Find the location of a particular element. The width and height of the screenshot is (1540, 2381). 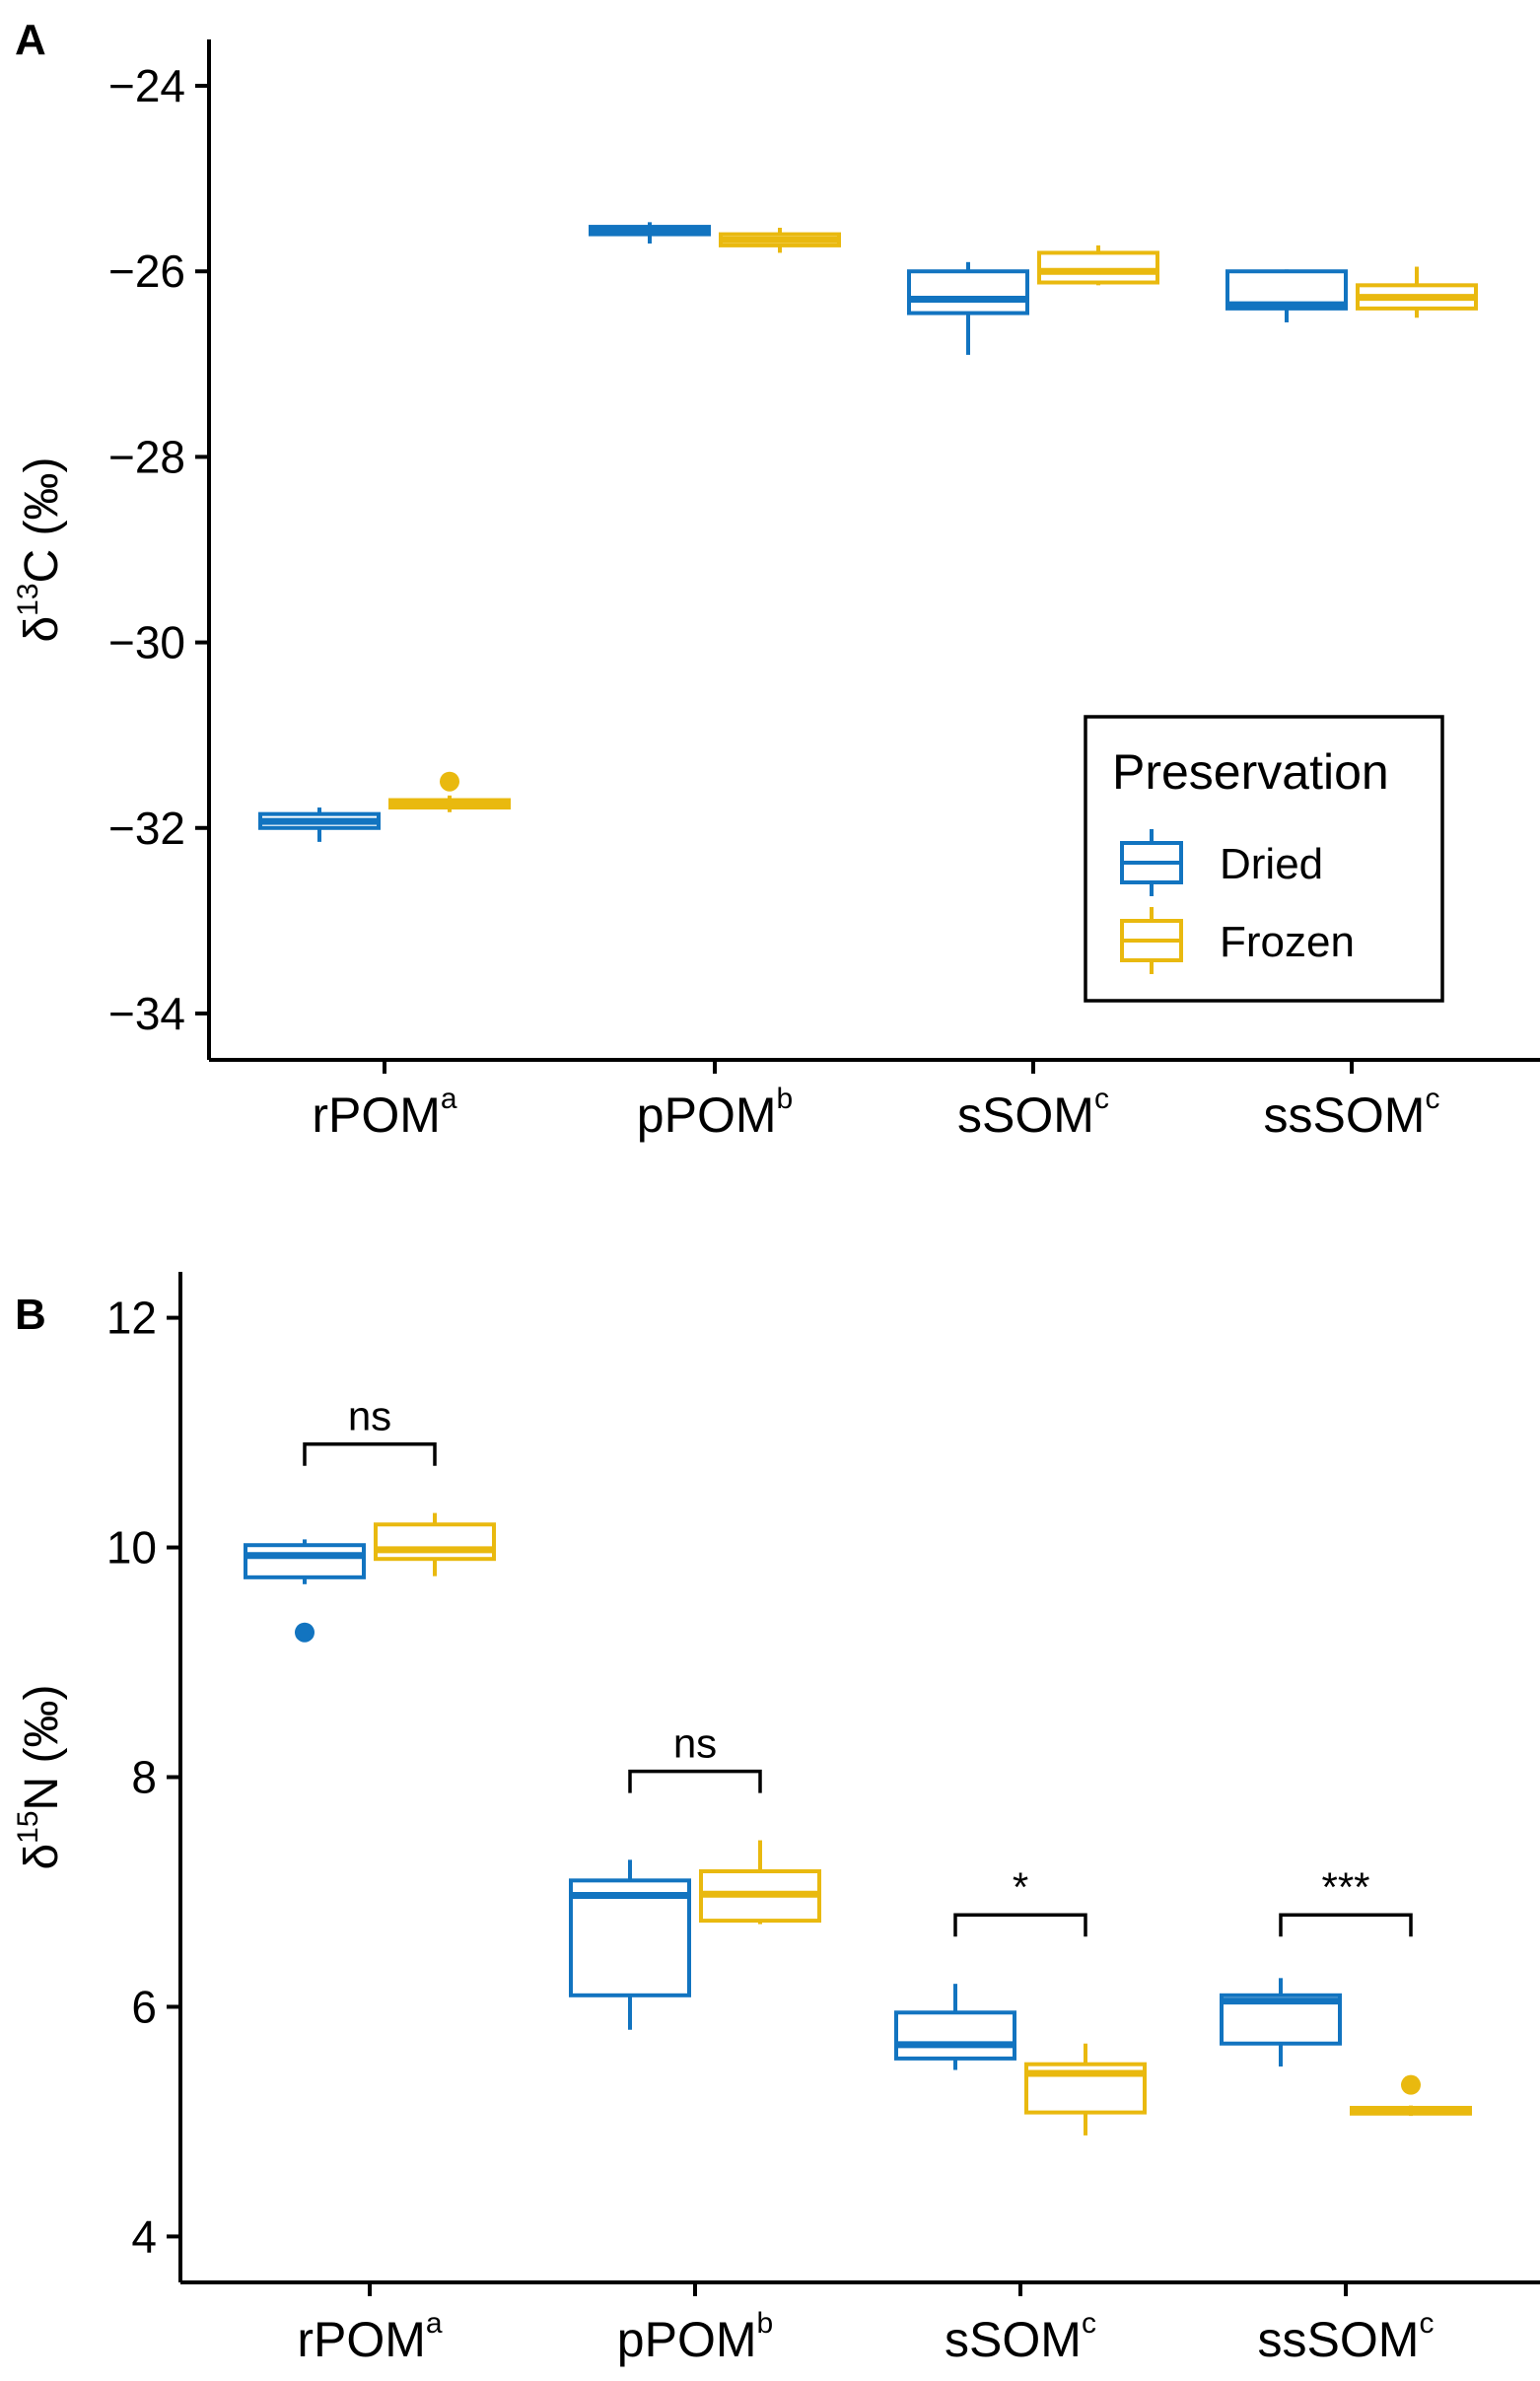

y-tick-label: −26 is located at coordinates (146, 271).